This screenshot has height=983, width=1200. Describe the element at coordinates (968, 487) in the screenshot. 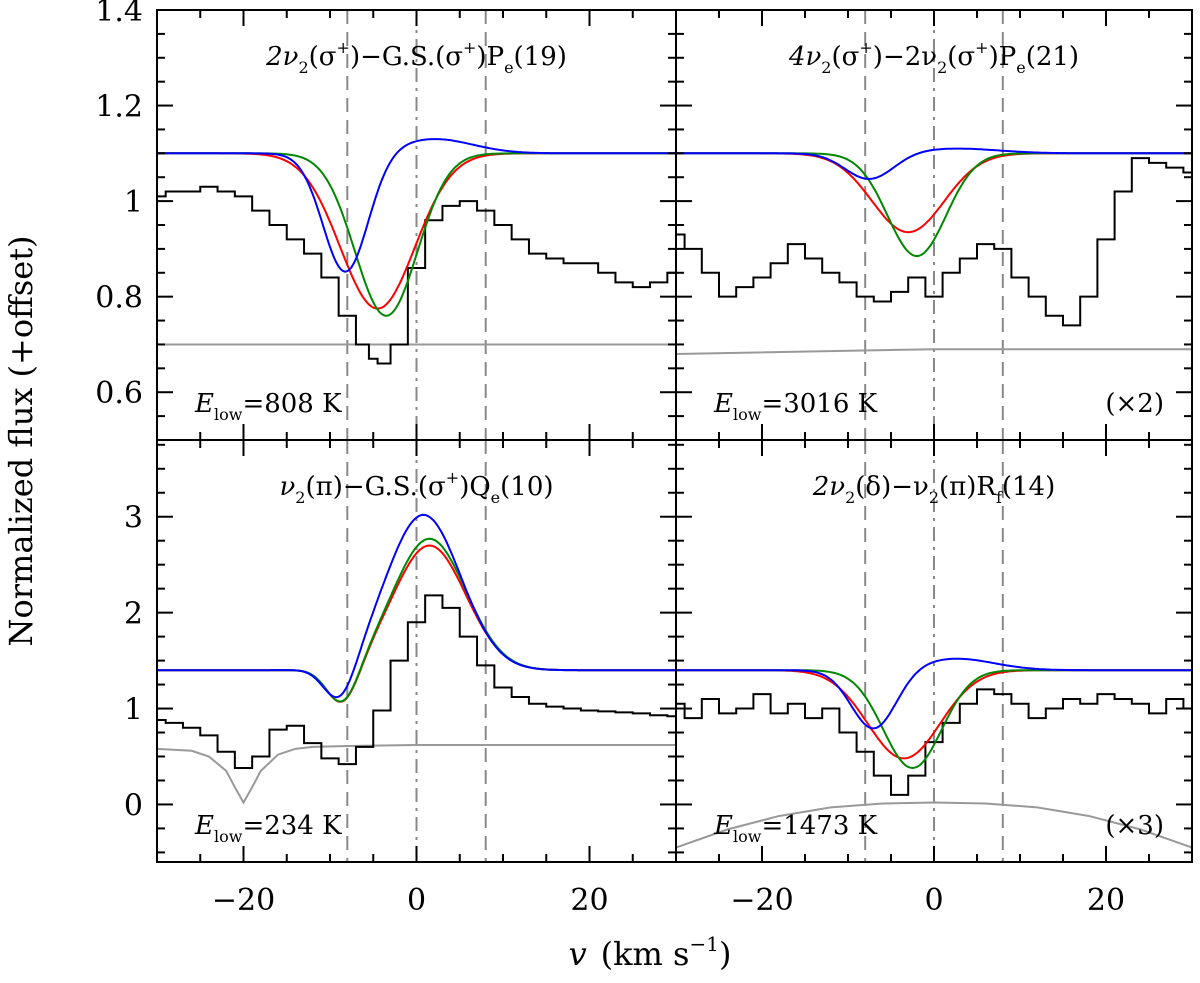

I see `panel-title-part: (π)R` at that location.